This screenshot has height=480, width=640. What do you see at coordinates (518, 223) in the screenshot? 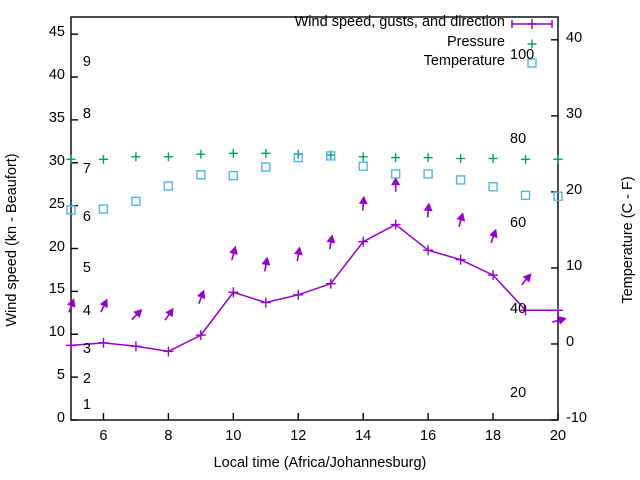
I see `fahrenheit-label-60: 60` at bounding box center [518, 223].